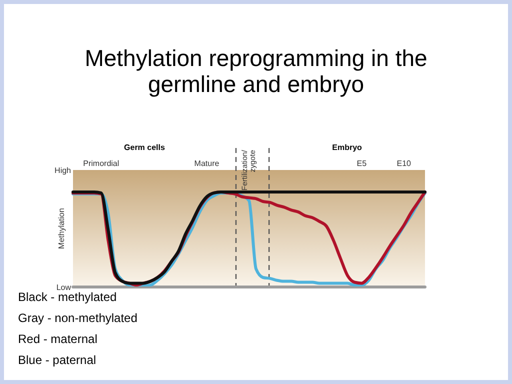 This screenshot has width=512, height=384. What do you see at coordinates (101, 163) in the screenshot?
I see `x-tick-label: Primordial` at bounding box center [101, 163].